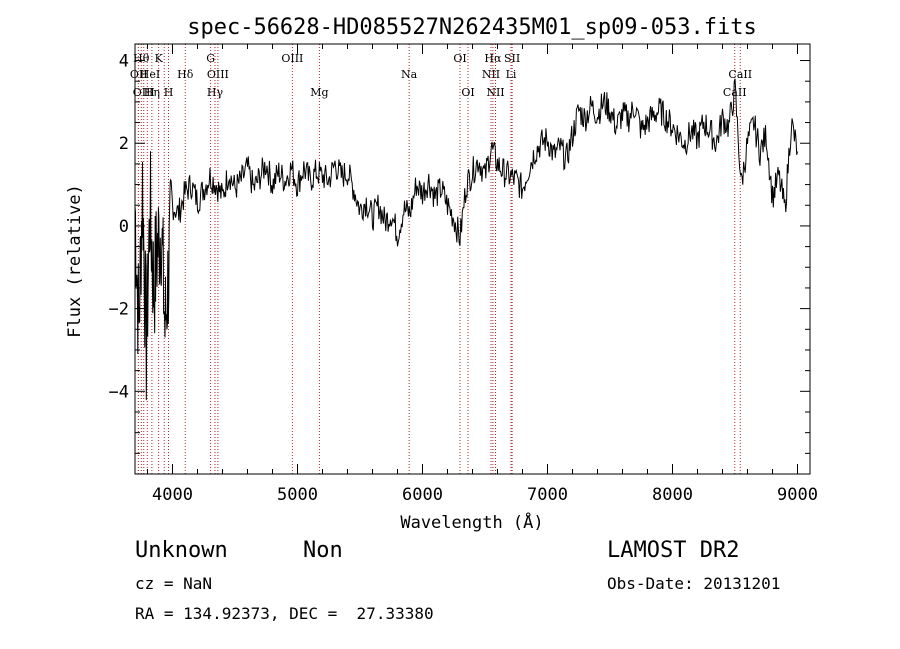 Image resolution: width=900 pixels, height=649 pixels. I want to click on y-axis-label: Flux (relative), so click(75, 261).